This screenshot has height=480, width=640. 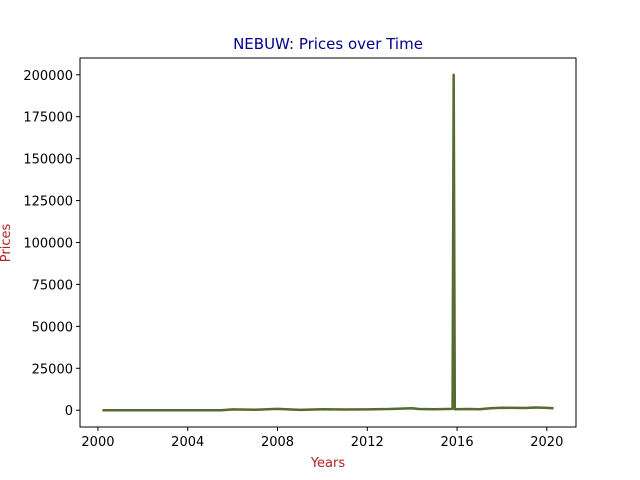 What do you see at coordinates (48, 244) in the screenshot?
I see `y-tick-label: 100000` at bounding box center [48, 244].